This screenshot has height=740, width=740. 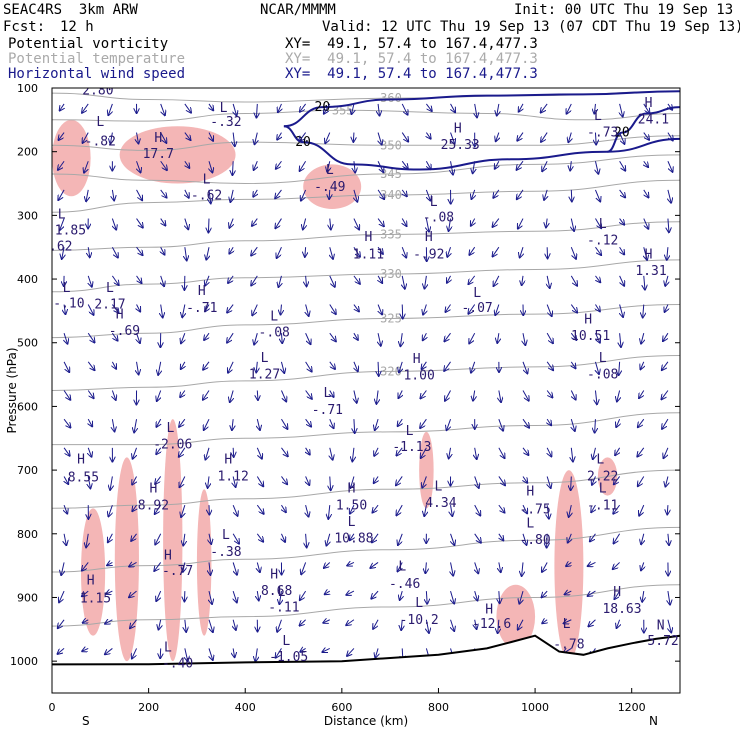 What do you see at coordinates (77, 27) in the screenshot?
I see `forecast-value: 12 h` at bounding box center [77, 27].